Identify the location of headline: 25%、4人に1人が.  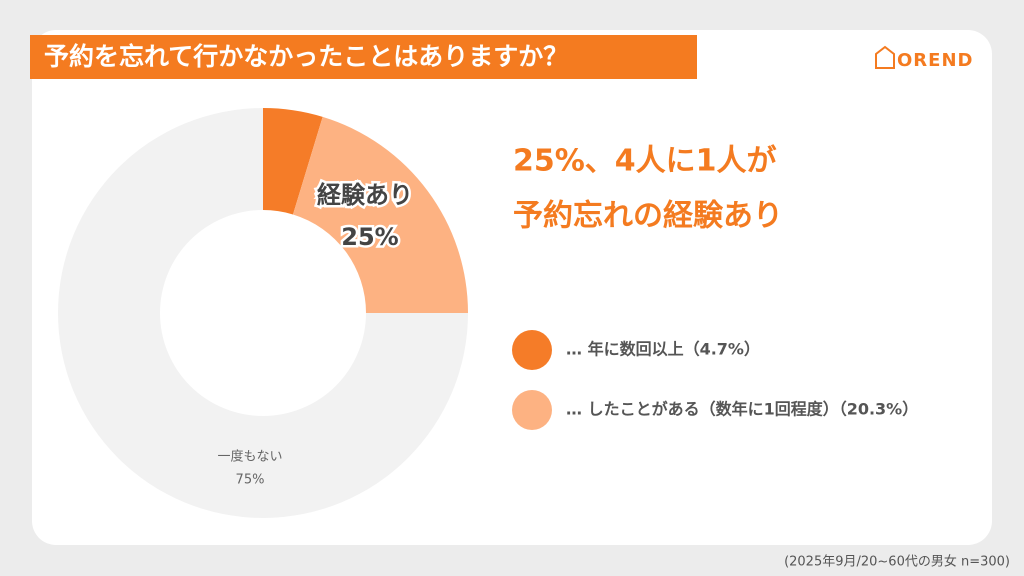
(645, 161).